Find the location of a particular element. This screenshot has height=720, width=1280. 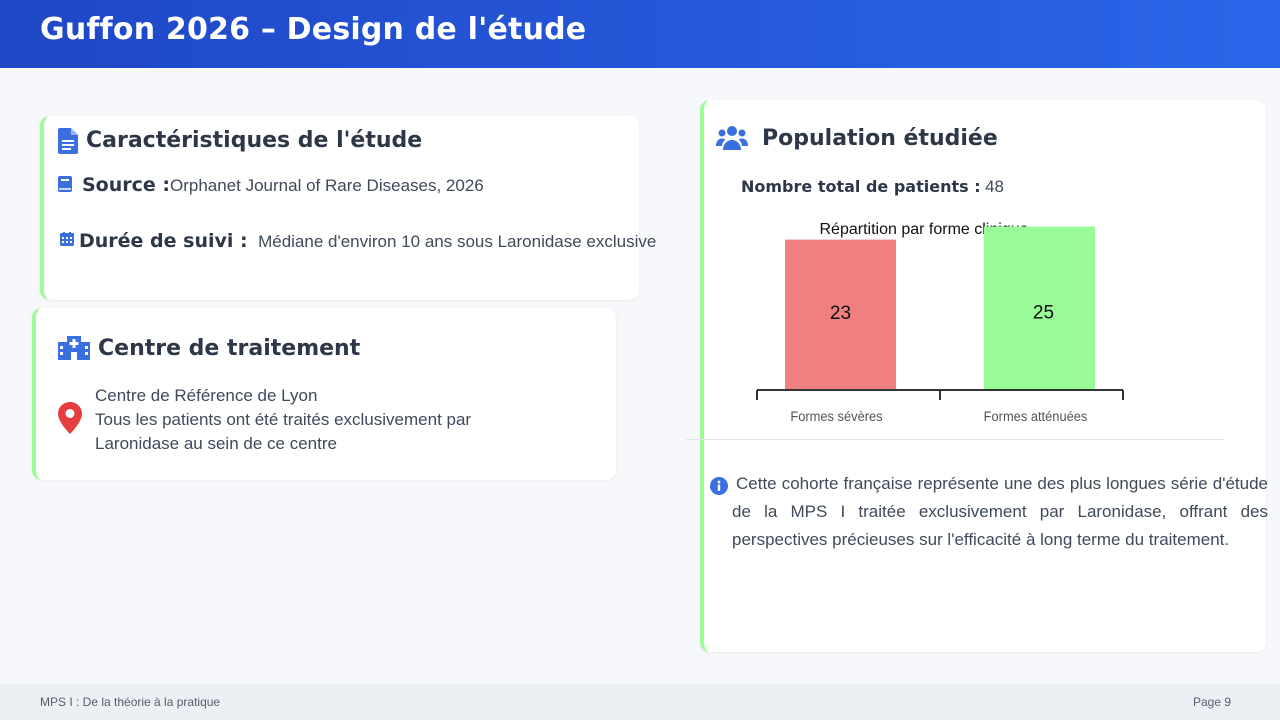

hospital-icon is located at coordinates (74, 348).